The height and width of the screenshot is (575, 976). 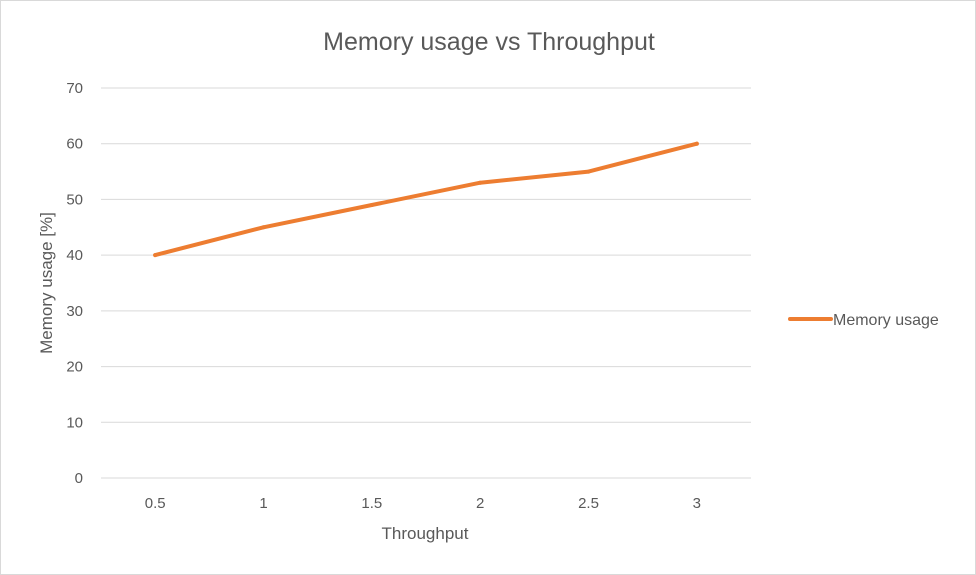 What do you see at coordinates (155, 503) in the screenshot?
I see `x-tick-label: 0.5` at bounding box center [155, 503].